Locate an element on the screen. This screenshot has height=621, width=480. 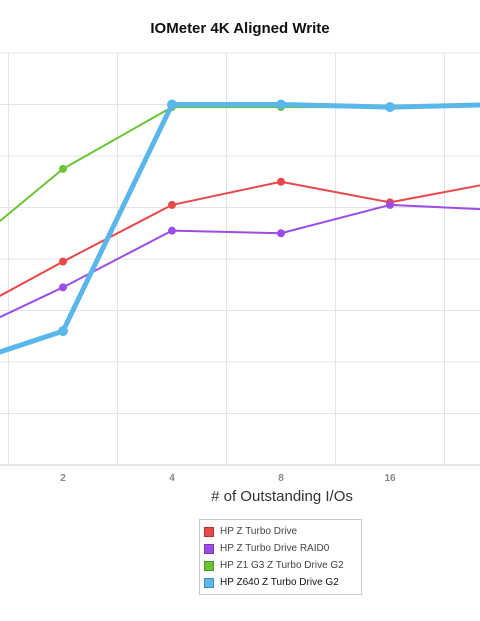
x-tick-label: 4 is located at coordinates (172, 478).